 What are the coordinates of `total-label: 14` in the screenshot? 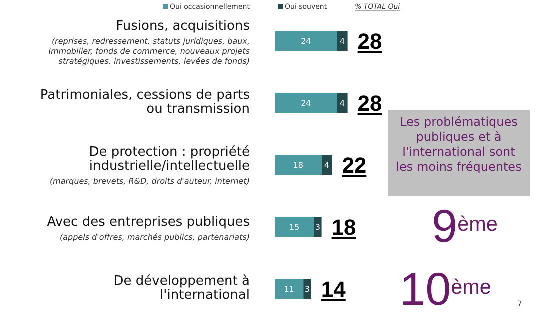 It's located at (334, 289).